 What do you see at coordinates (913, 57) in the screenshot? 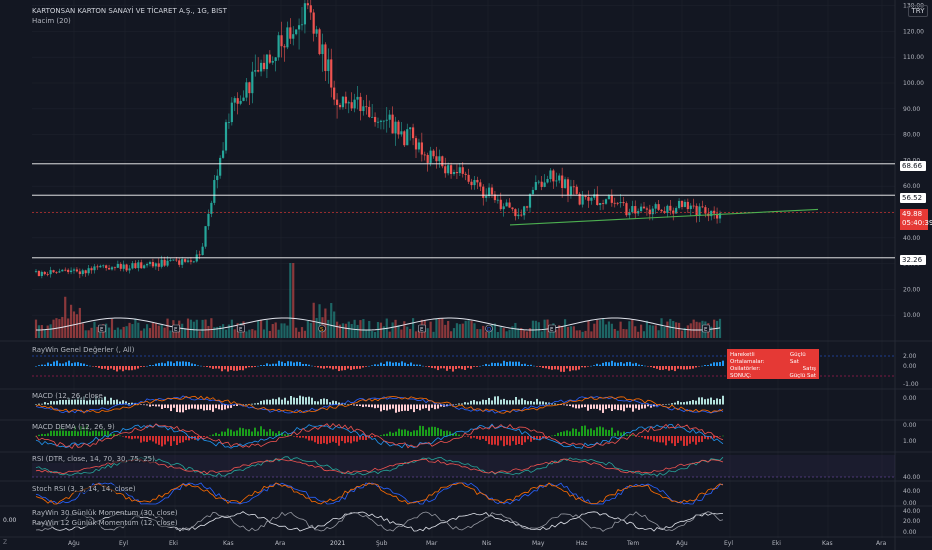
I see `price-tick-label: 110.00` at bounding box center [913, 57].